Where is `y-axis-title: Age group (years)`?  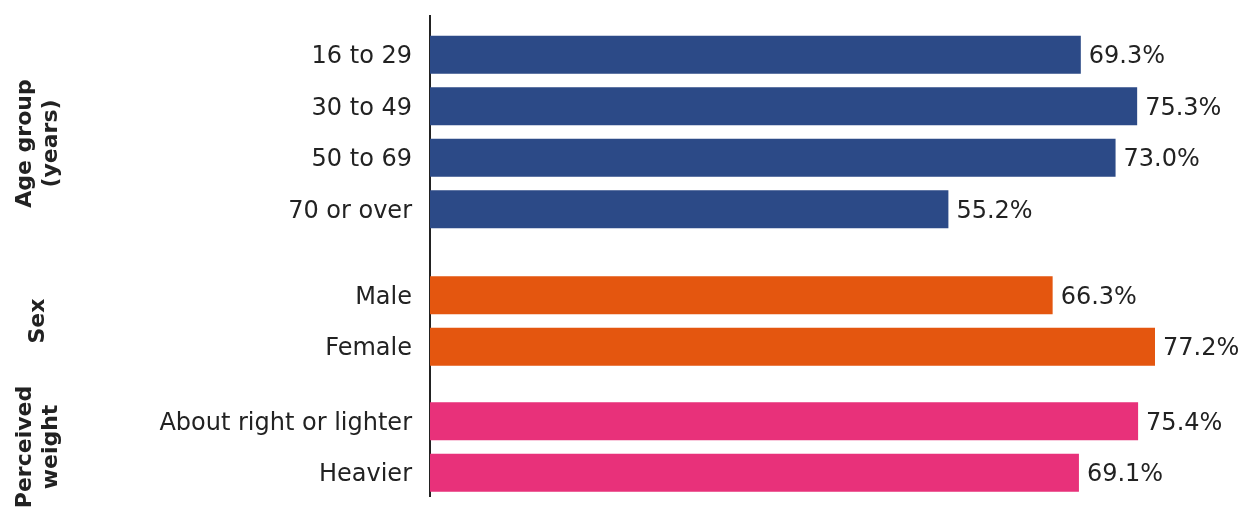 y-axis-title: Age group (years) is located at coordinates (36, 143).